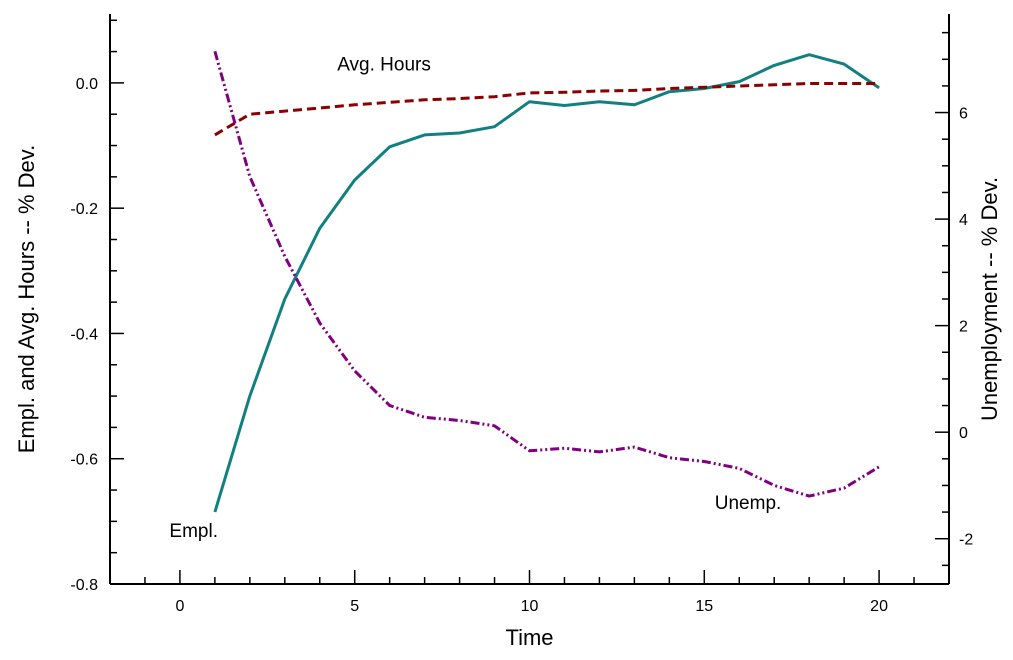 The image size is (1013, 660). Describe the element at coordinates (354, 606) in the screenshot. I see `x-tick-label: 5` at that location.